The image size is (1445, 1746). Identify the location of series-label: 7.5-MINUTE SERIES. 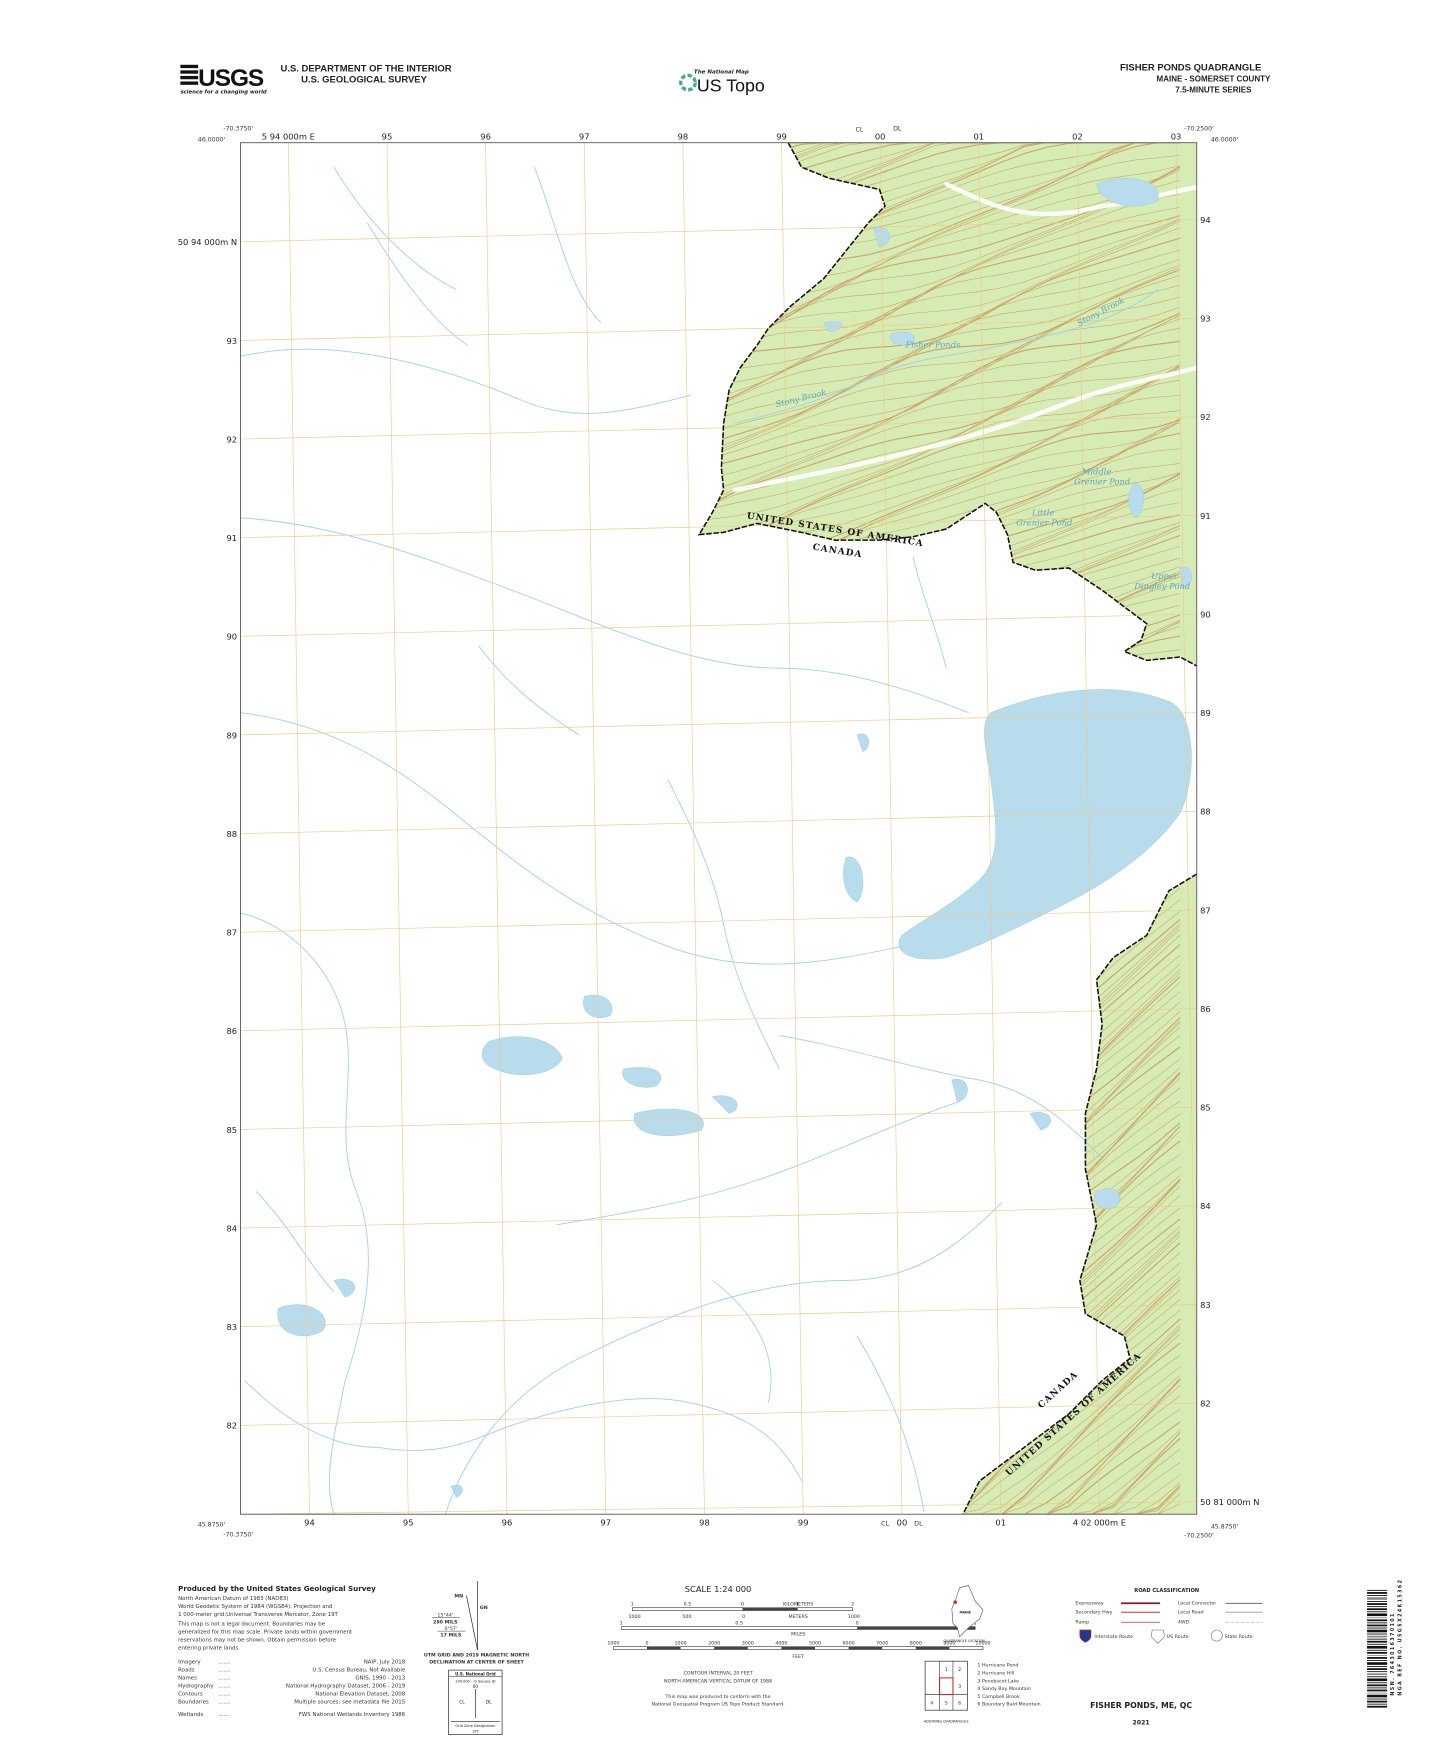
(1213, 90).